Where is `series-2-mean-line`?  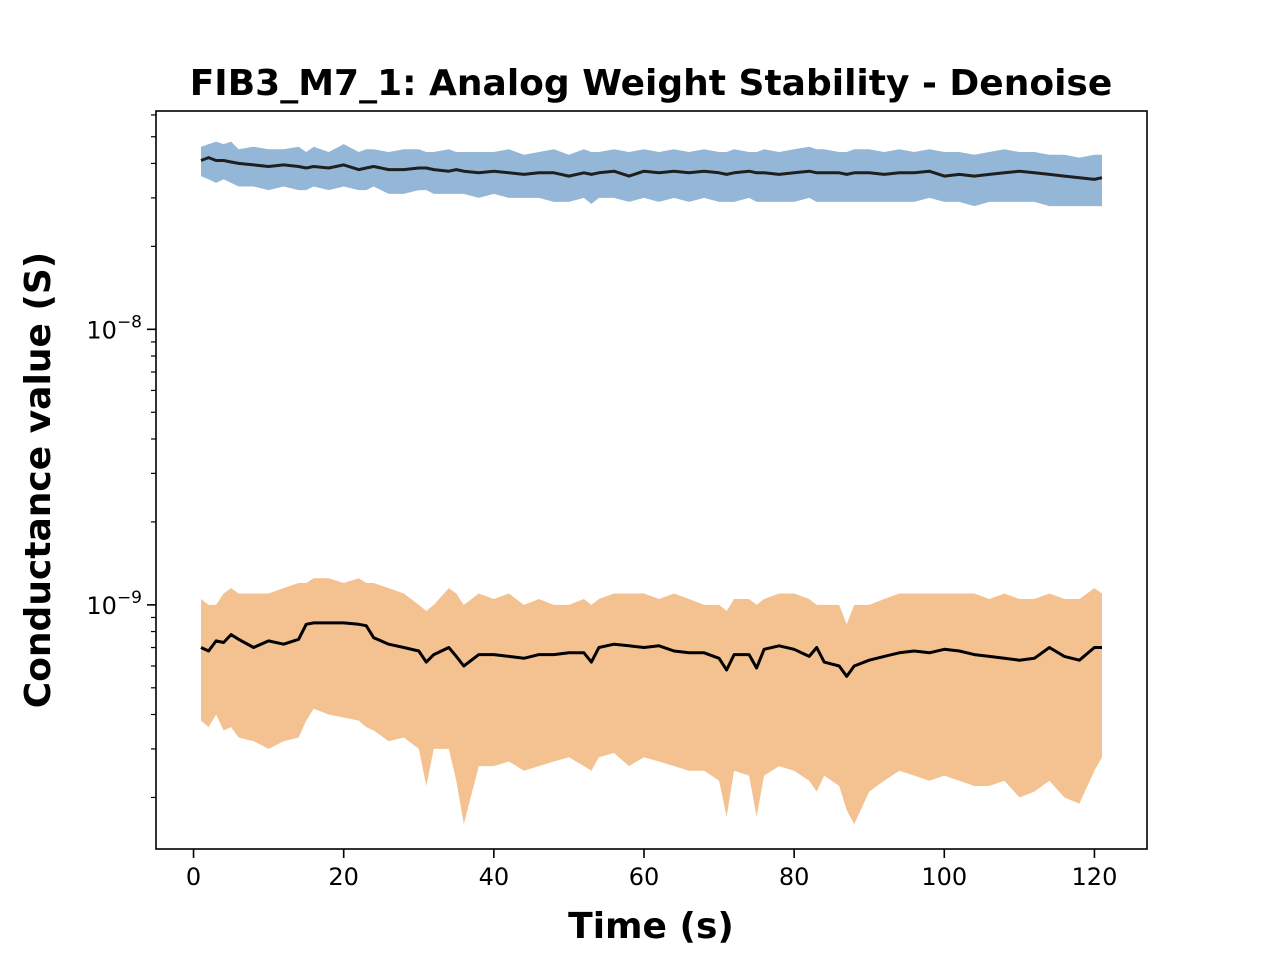
series-2-mean-line is located at coordinates (651, 649).